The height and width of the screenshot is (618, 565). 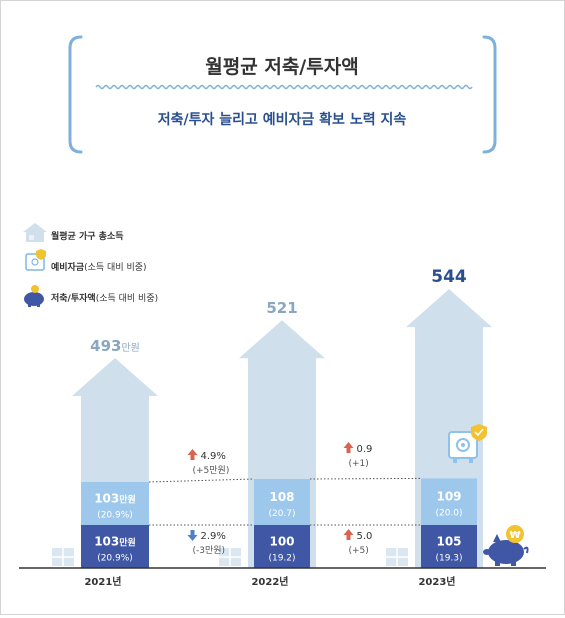 I want to click on savings-change-abs: (+5), so click(x=359, y=551).